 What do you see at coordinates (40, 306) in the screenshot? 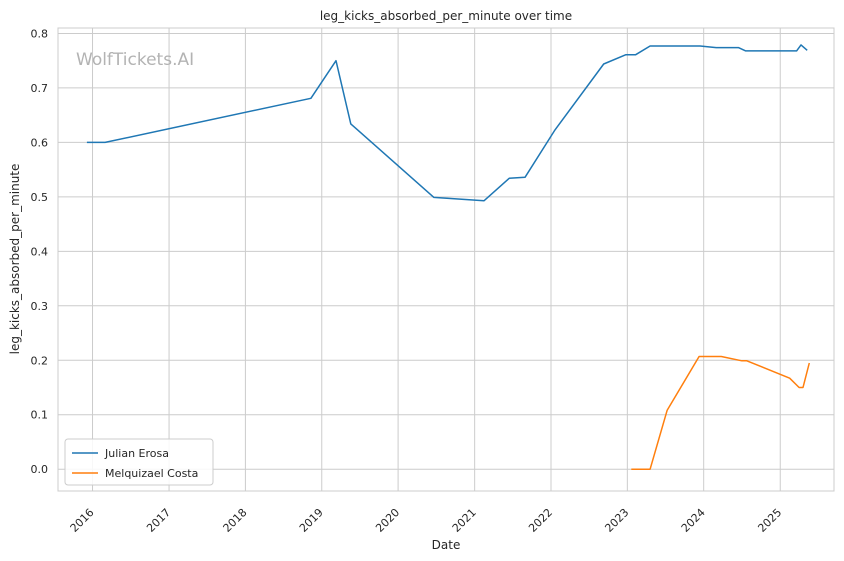
I see `y-tick-label: 0.3` at bounding box center [40, 306].